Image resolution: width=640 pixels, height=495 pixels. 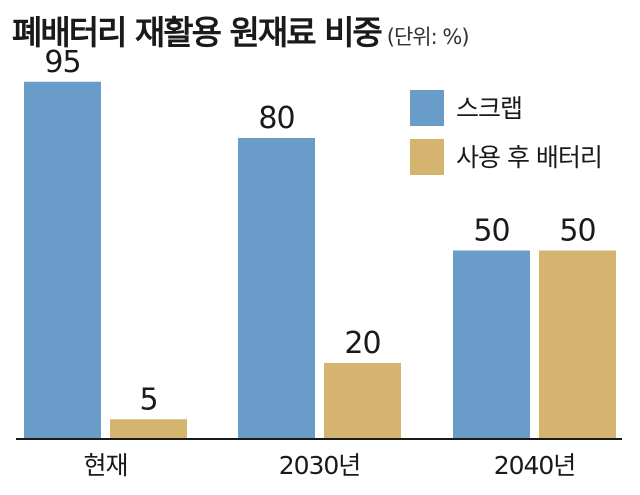 I want to click on value-label-used-battery-2: 50, so click(x=577, y=231).